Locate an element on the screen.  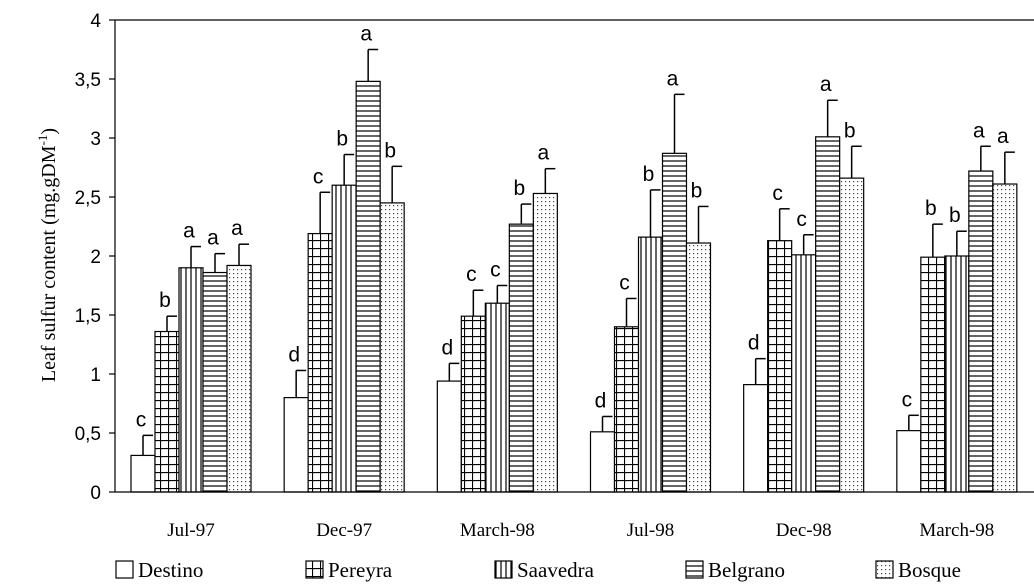
legend-swatch-saavedra is located at coordinates (503, 569).